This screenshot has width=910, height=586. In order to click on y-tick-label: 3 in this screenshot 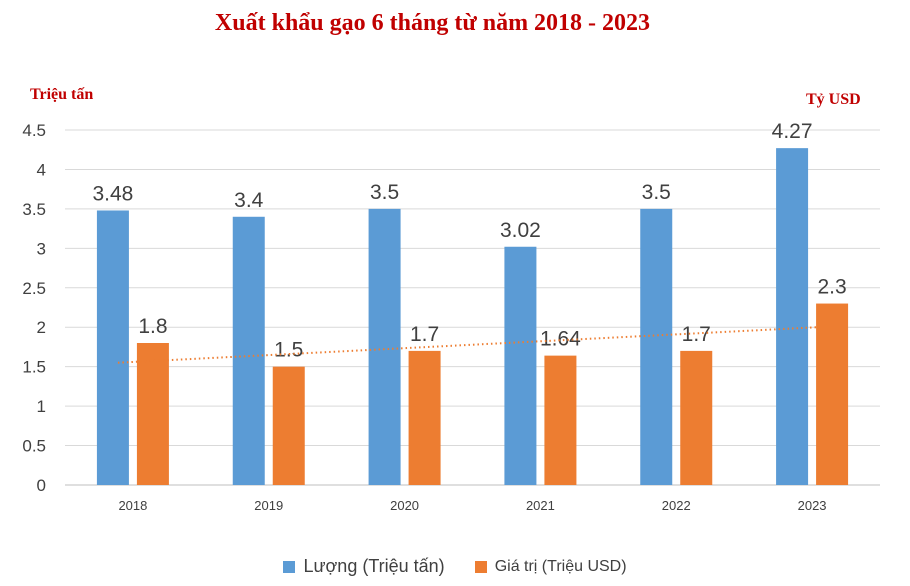, I will do `click(41, 248)`.